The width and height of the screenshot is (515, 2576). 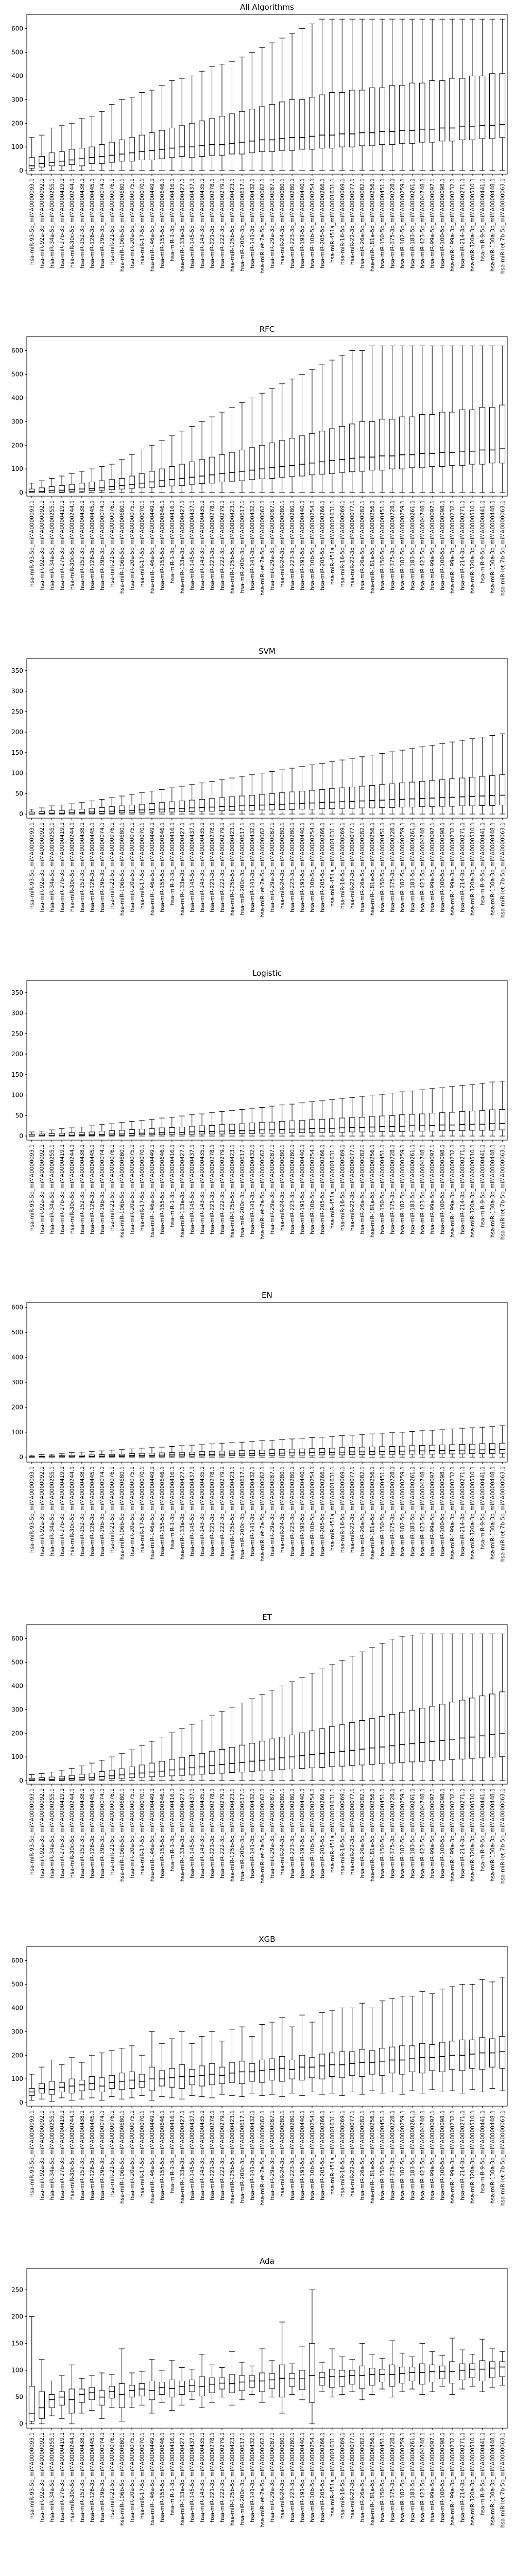 I want to click on x-tick-label: hsa-miR-155-5p_miMA0000646.1, so click(x=162, y=2155).